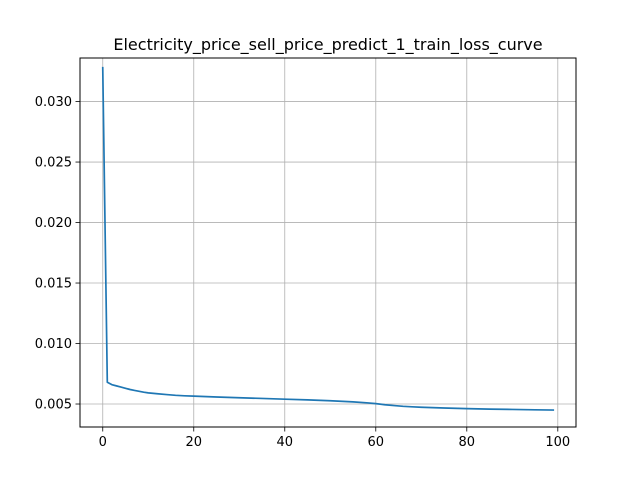  I want to click on x-tick-label: 80, so click(467, 442).